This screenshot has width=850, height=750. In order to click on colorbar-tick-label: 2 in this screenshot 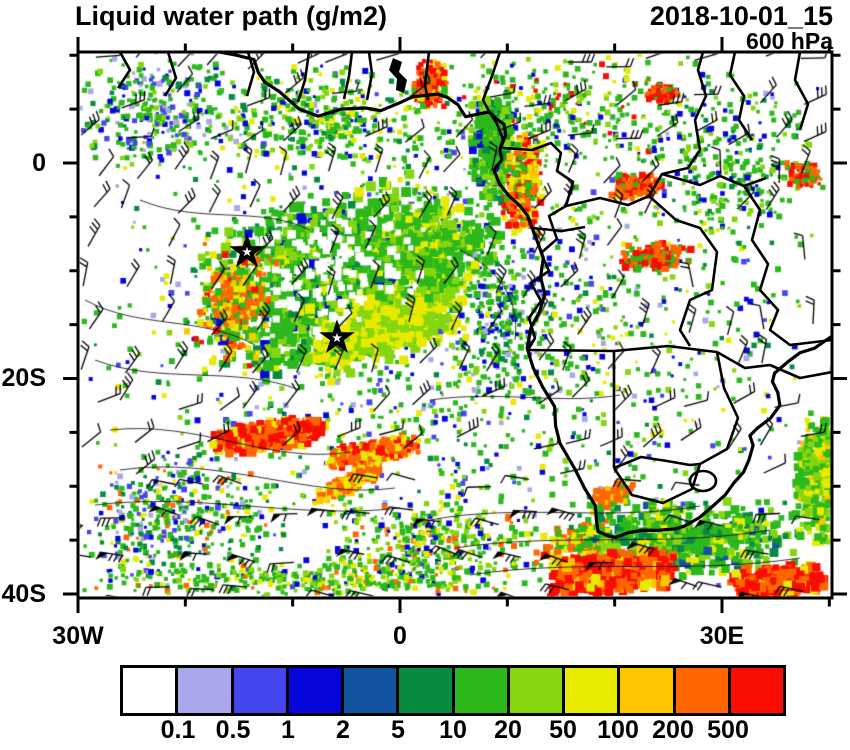, I will do `click(343, 730)`.